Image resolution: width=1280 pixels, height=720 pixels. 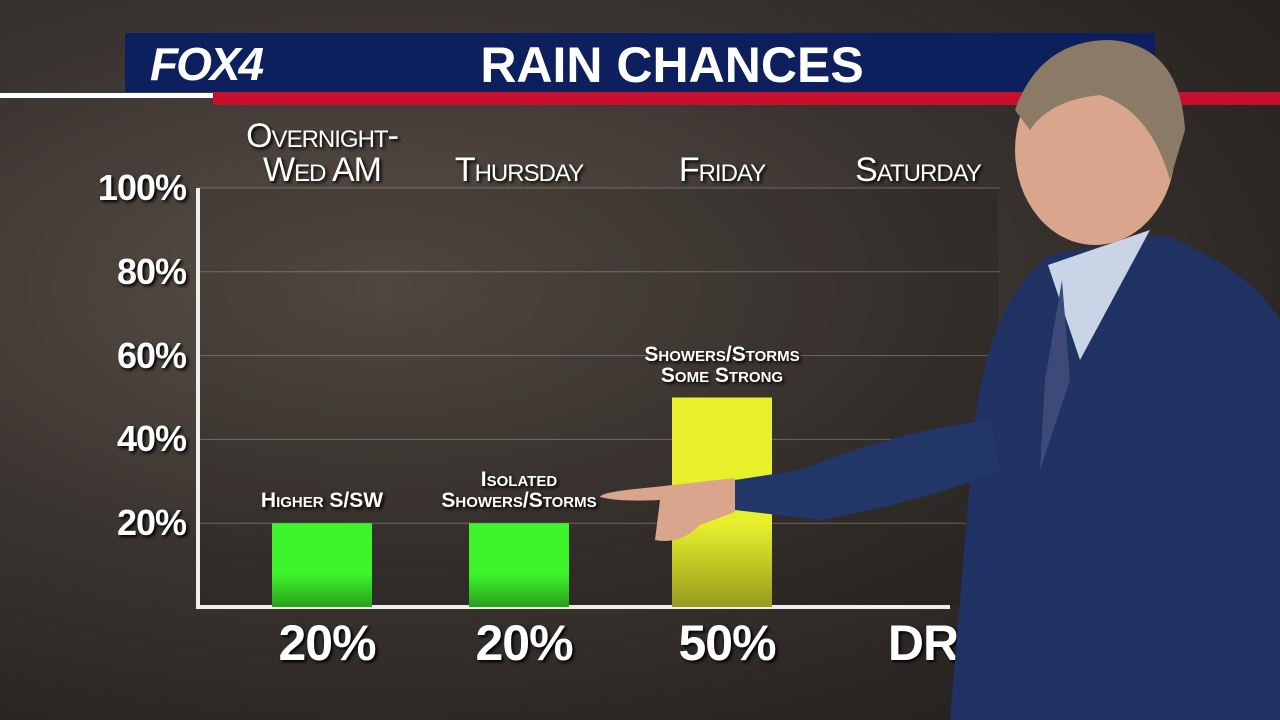 What do you see at coordinates (151, 355) in the screenshot?
I see `y-tick-label: 60%` at bounding box center [151, 355].